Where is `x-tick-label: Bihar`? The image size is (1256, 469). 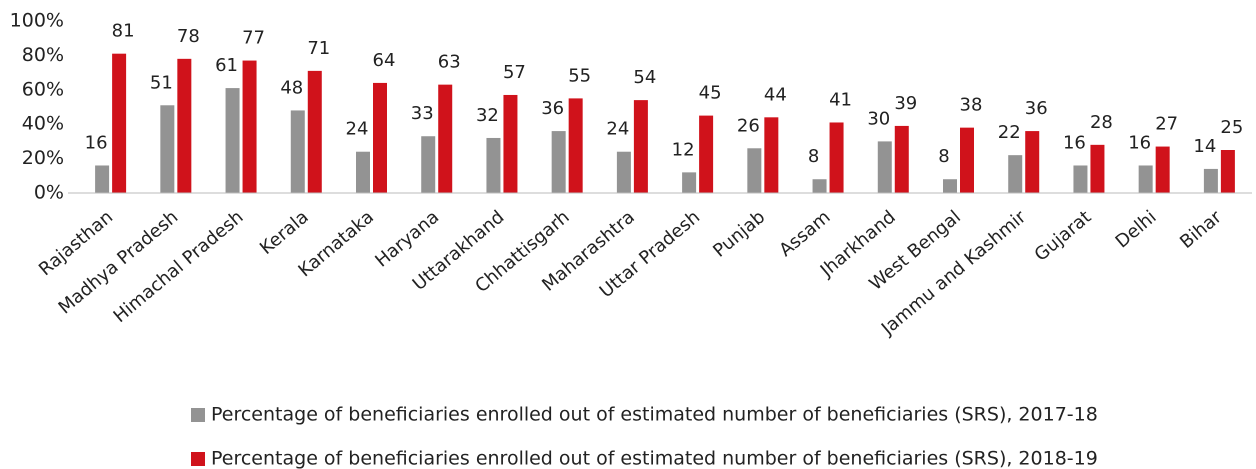 x-tick-label: Bihar is located at coordinates (1201, 229).